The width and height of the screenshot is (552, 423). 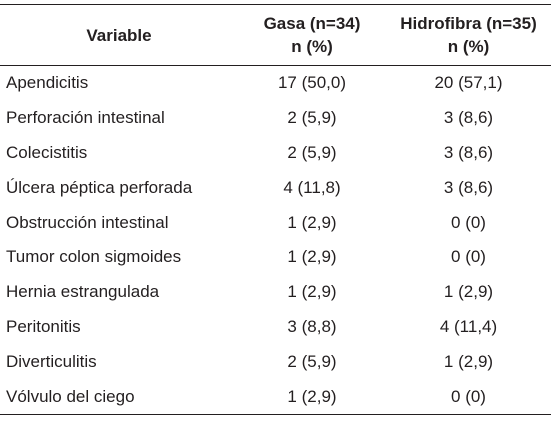 What do you see at coordinates (94, 257) in the screenshot?
I see `cell-variable: Tumor colon sigmoides` at bounding box center [94, 257].